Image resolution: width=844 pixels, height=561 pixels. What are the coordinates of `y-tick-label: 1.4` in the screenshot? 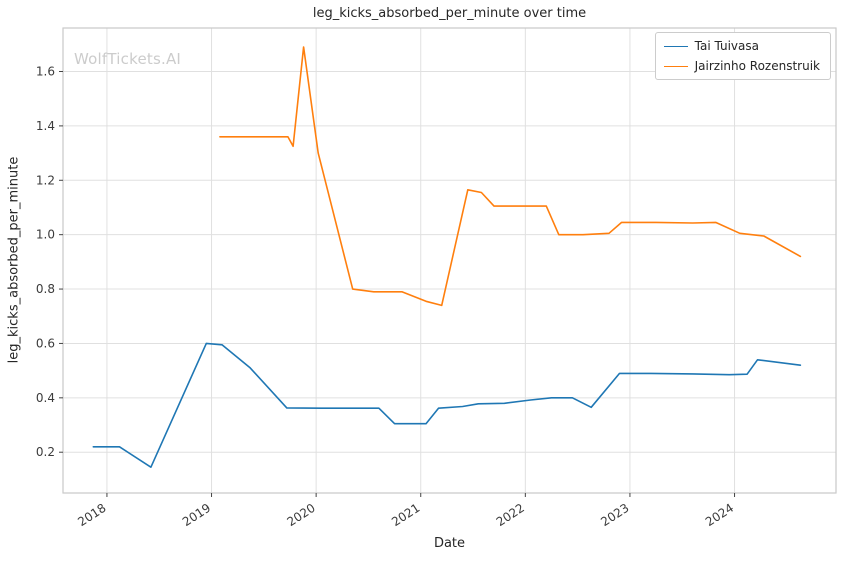 It's located at (45, 126).